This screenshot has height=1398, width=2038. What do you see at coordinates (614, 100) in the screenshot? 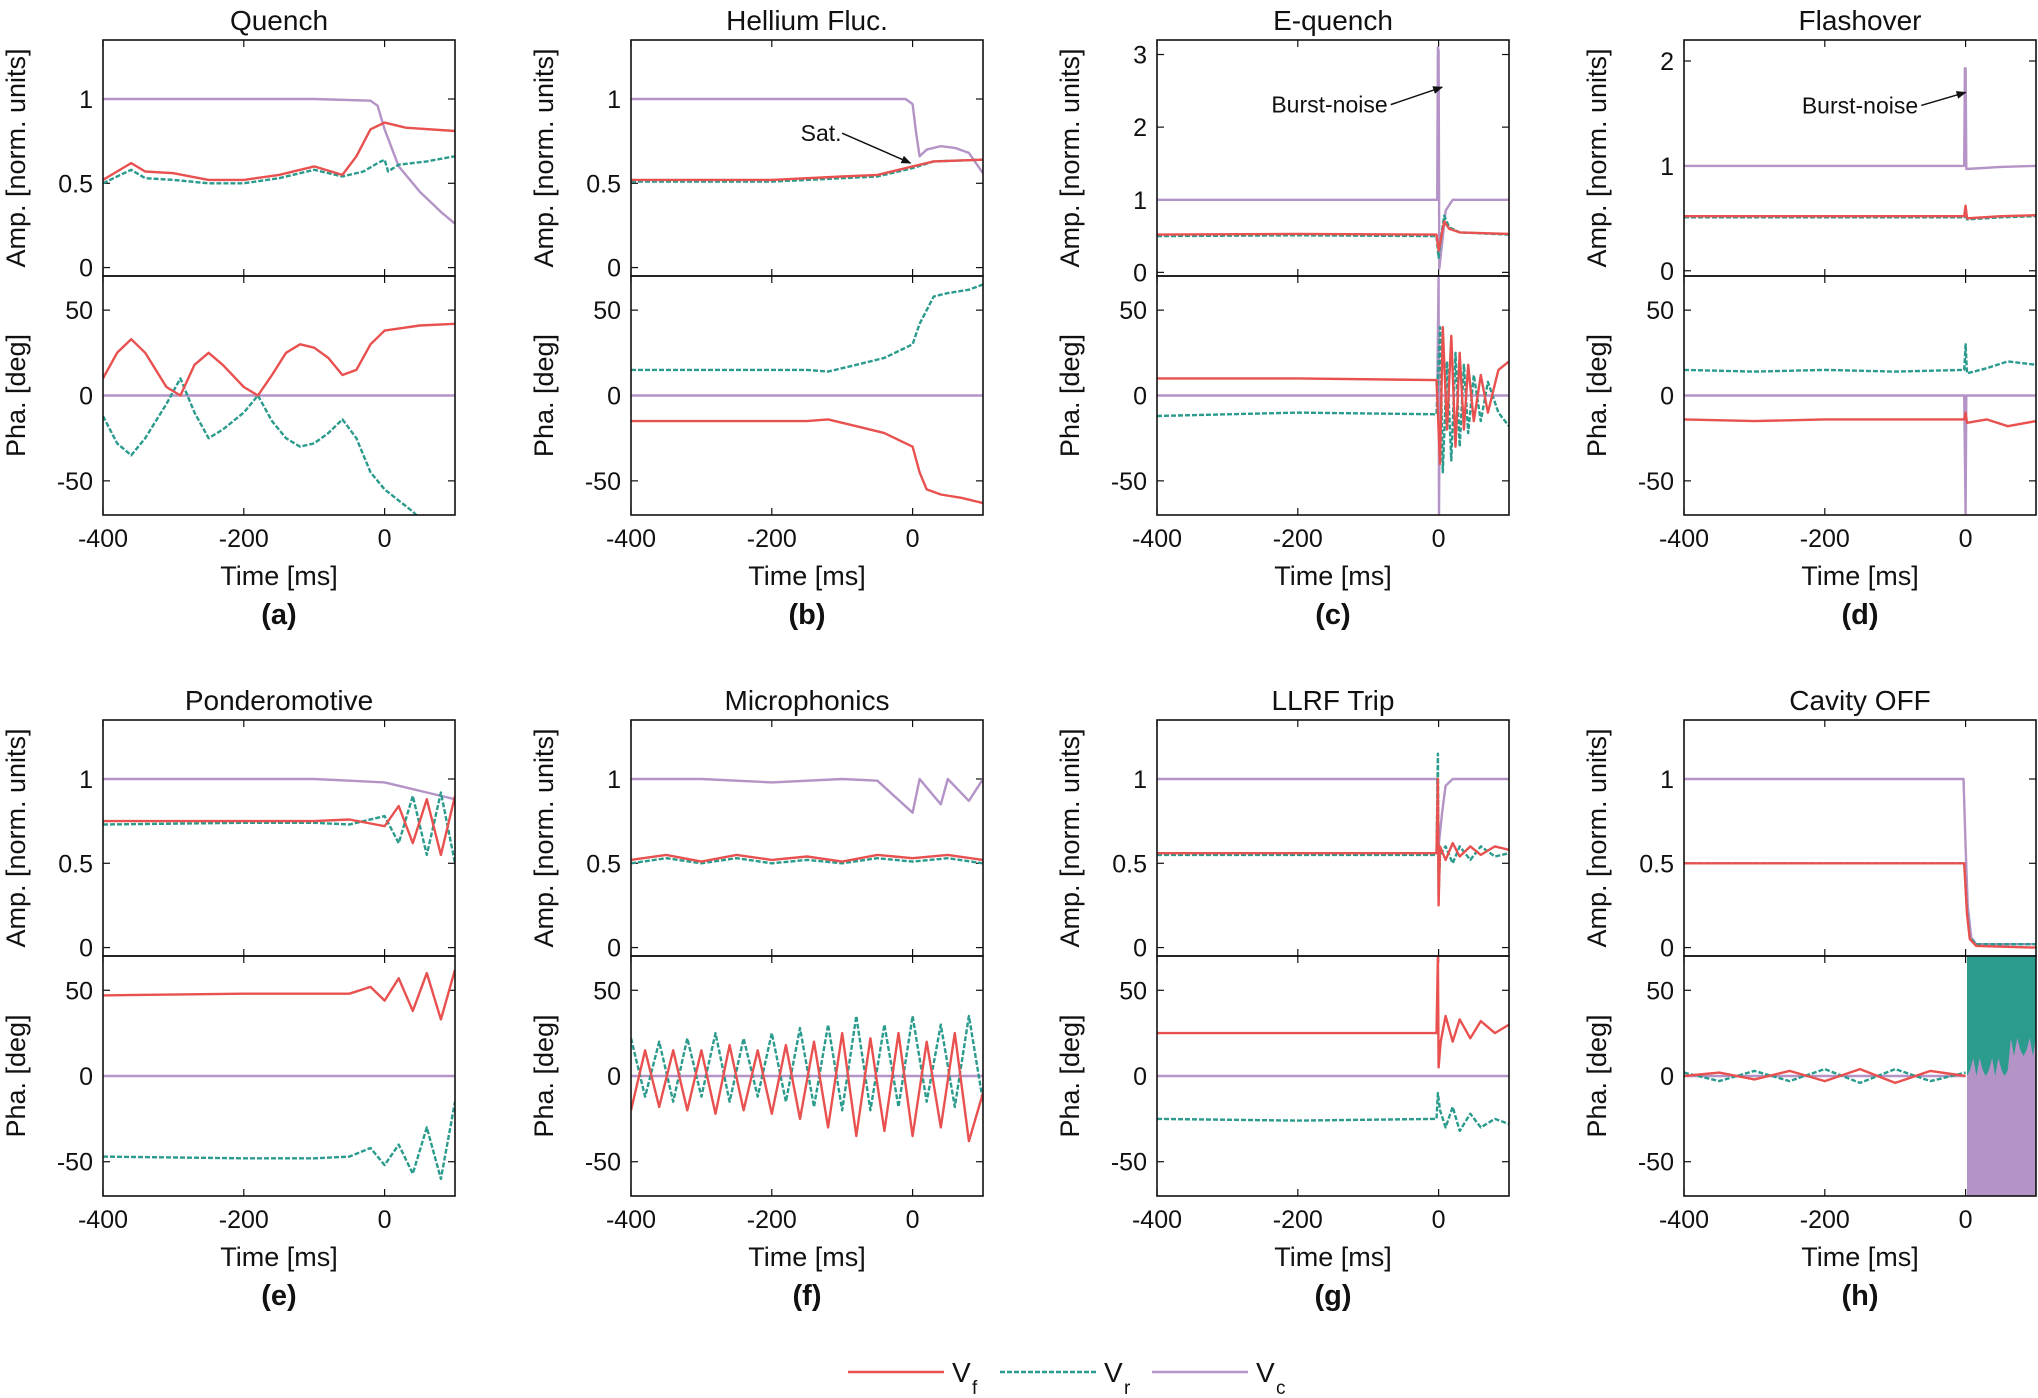
I see `panel-1-amplitude-ytick-label: 1` at bounding box center [614, 100].